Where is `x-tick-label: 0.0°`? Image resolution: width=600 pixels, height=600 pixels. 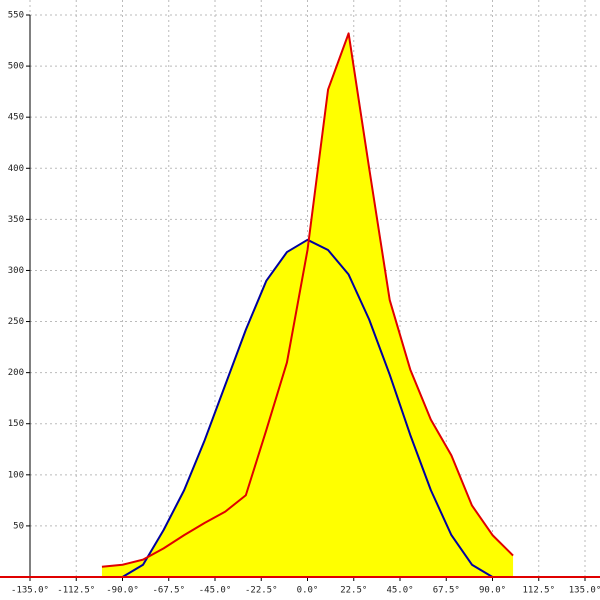
x-tick-label: 0.0° is located at coordinates (308, 591).